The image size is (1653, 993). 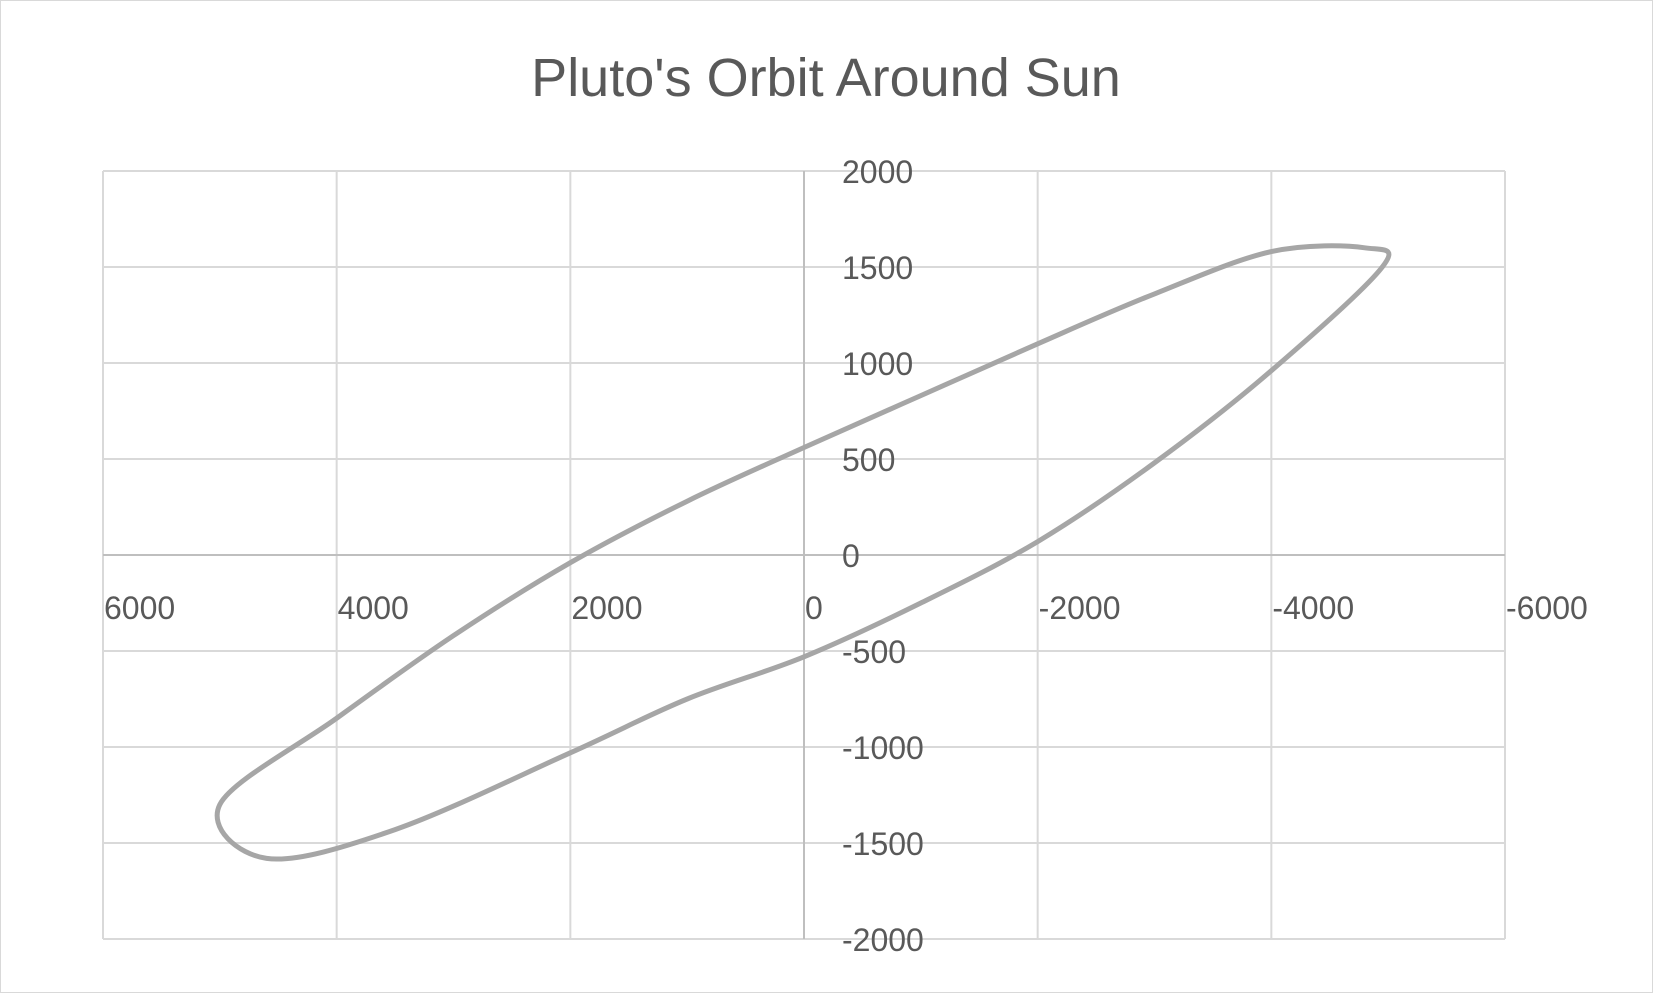 I want to click on x-tick-label: 2000, so click(x=606, y=608).